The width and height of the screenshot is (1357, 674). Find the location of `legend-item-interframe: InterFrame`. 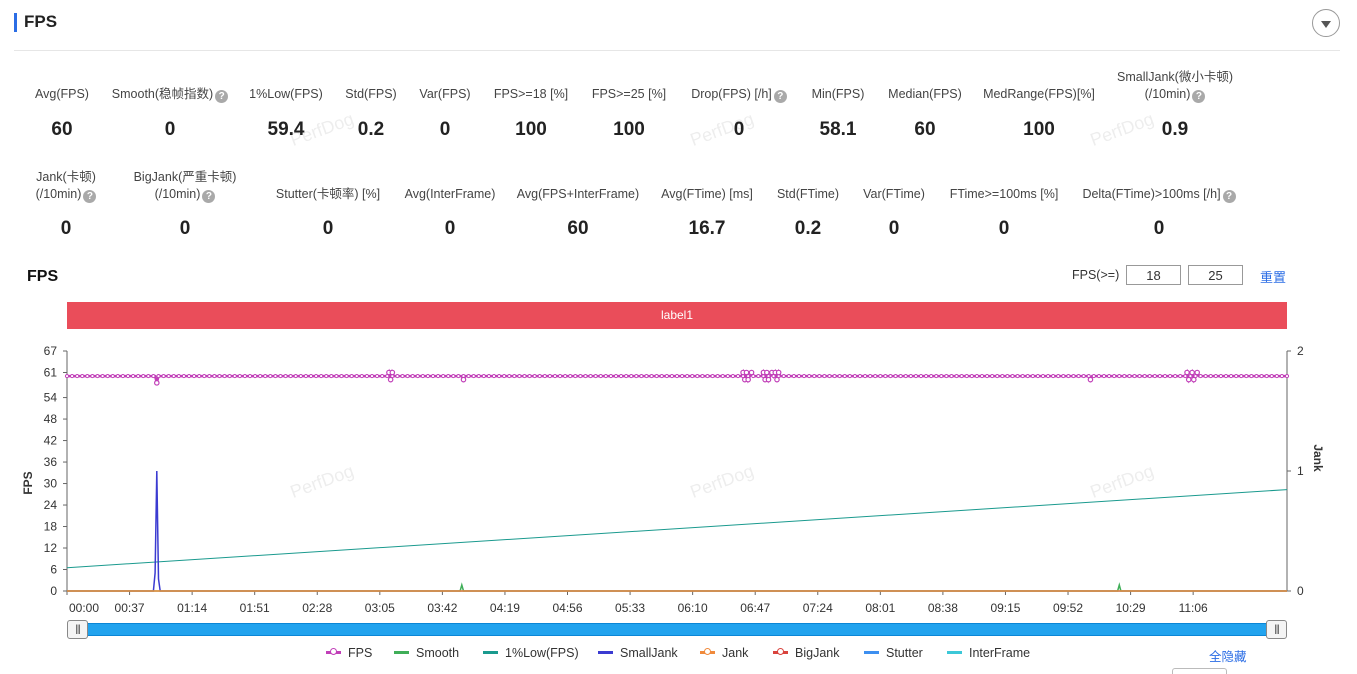

legend-item-interframe: InterFrame is located at coordinates (988, 653).